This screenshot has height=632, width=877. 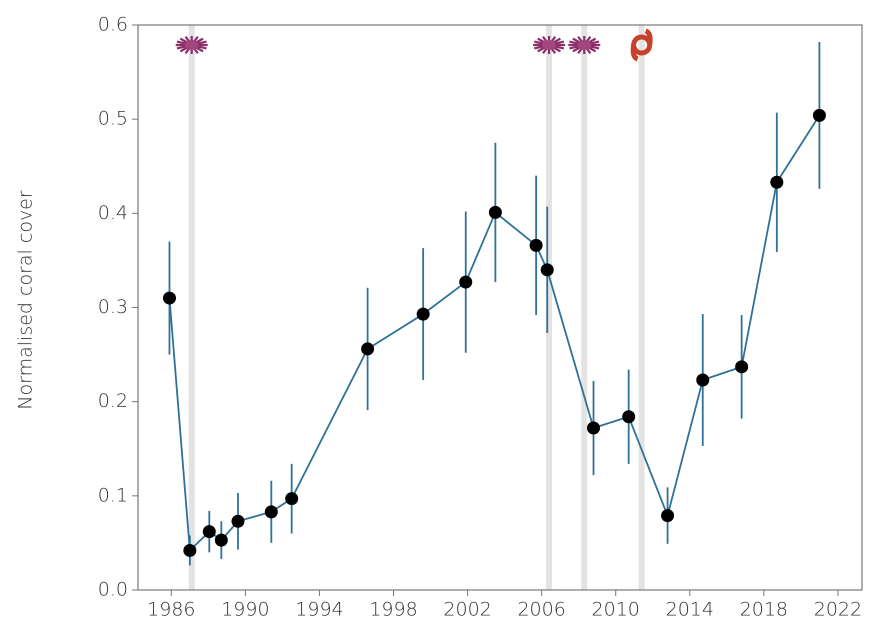 I want to click on x-tick-label: 2022, so click(x=838, y=610).